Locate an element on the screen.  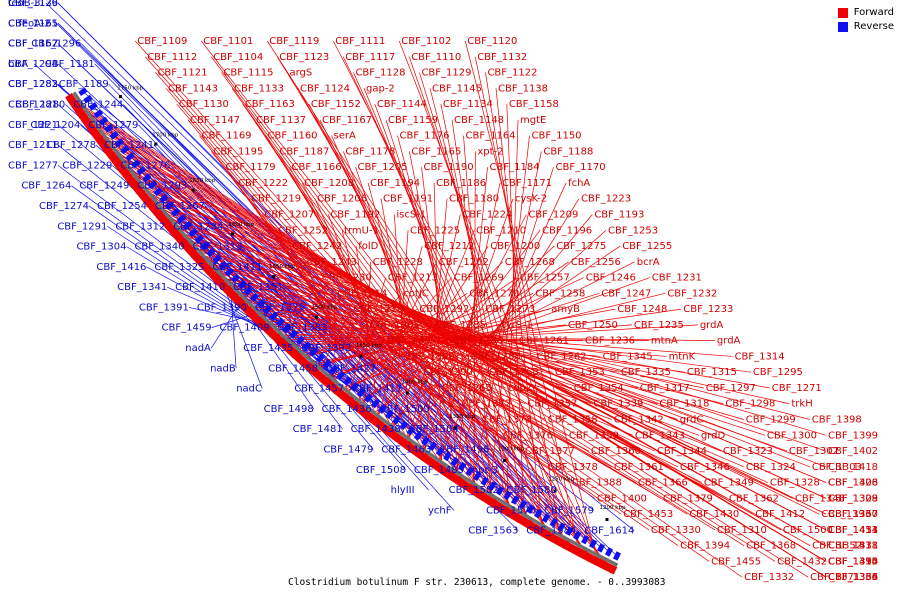
forward-gene-label: CBF_1373 is located at coordinates (507, 420).